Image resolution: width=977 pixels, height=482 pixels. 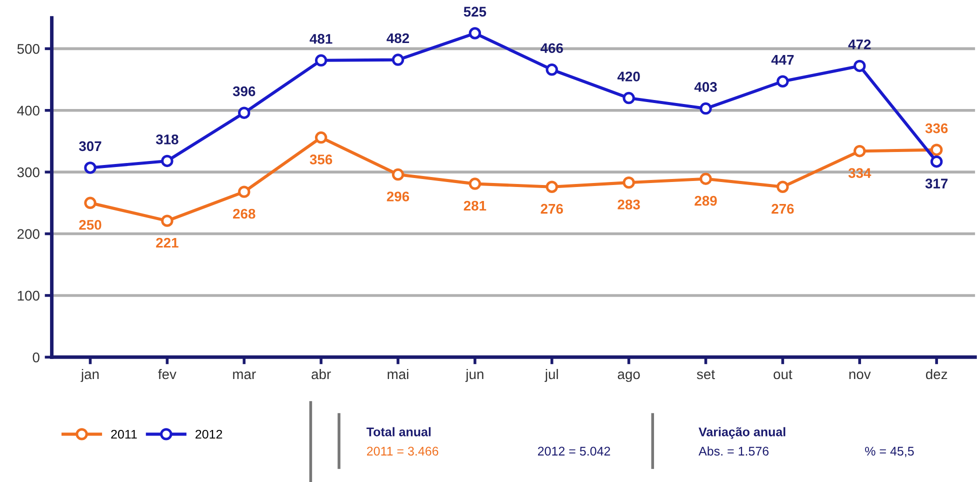 I want to click on x-tick-label: out, so click(x=783, y=375).